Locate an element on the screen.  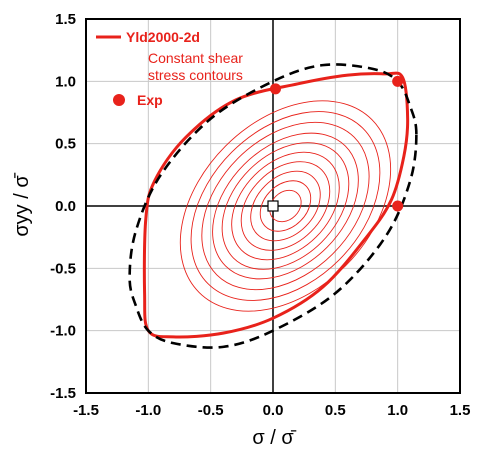
x-tick-label: 1.0 is located at coordinates (397, 410).